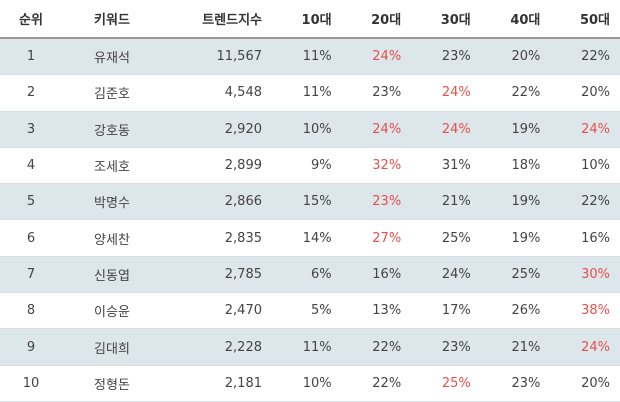 This screenshot has height=402, width=620. Describe the element at coordinates (376, 311) in the screenshot. I see `cell-age-20: 13%` at that location.